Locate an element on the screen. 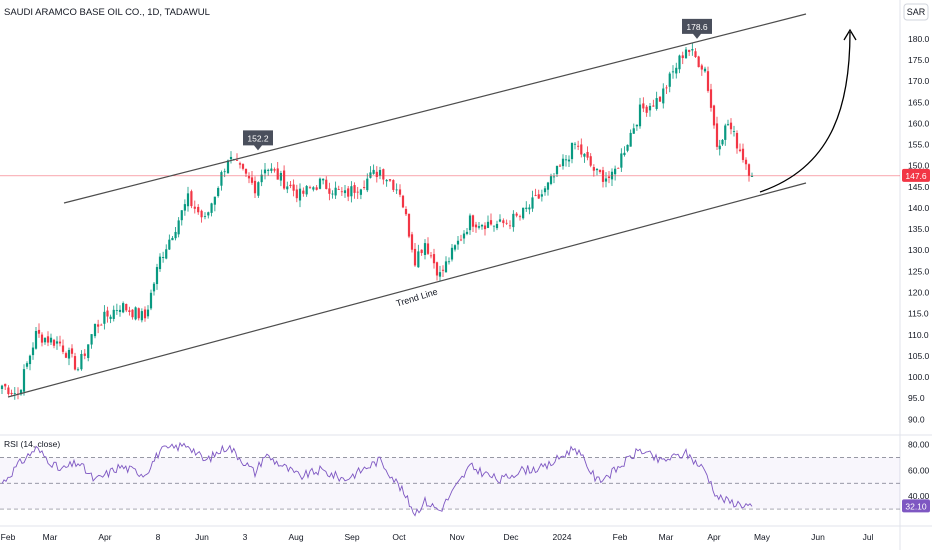  currency-label: SAR is located at coordinates (916, 12).